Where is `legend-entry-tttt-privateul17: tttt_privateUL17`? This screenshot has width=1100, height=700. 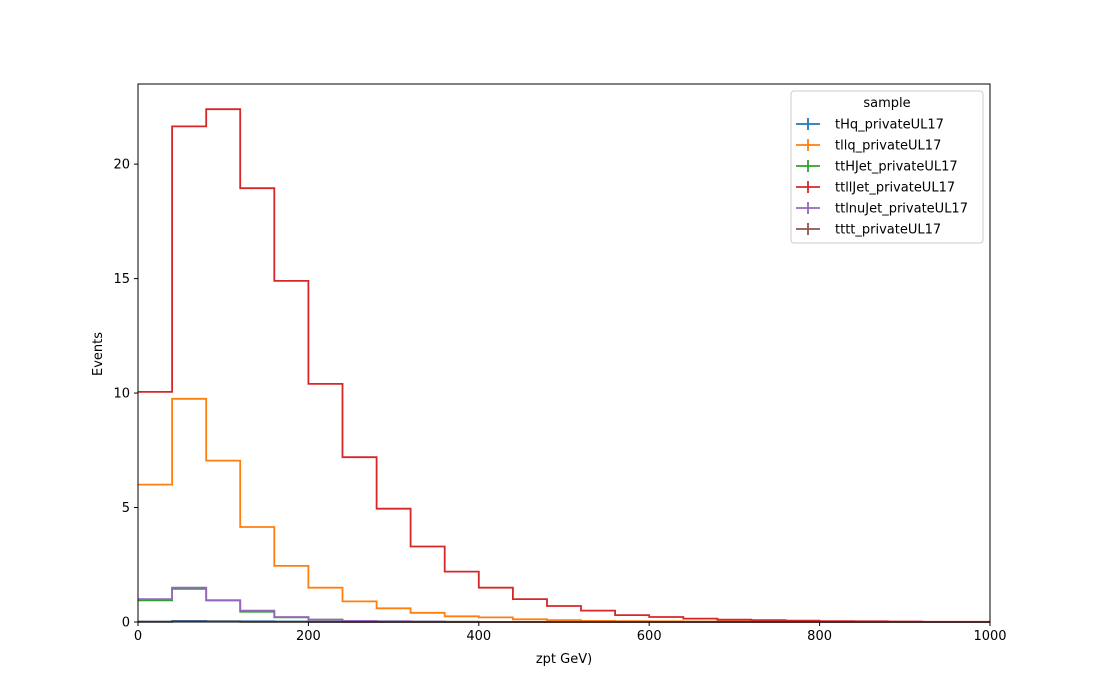
legend-entry-tttt-privateul17: tttt_privateUL17 is located at coordinates (868, 230).